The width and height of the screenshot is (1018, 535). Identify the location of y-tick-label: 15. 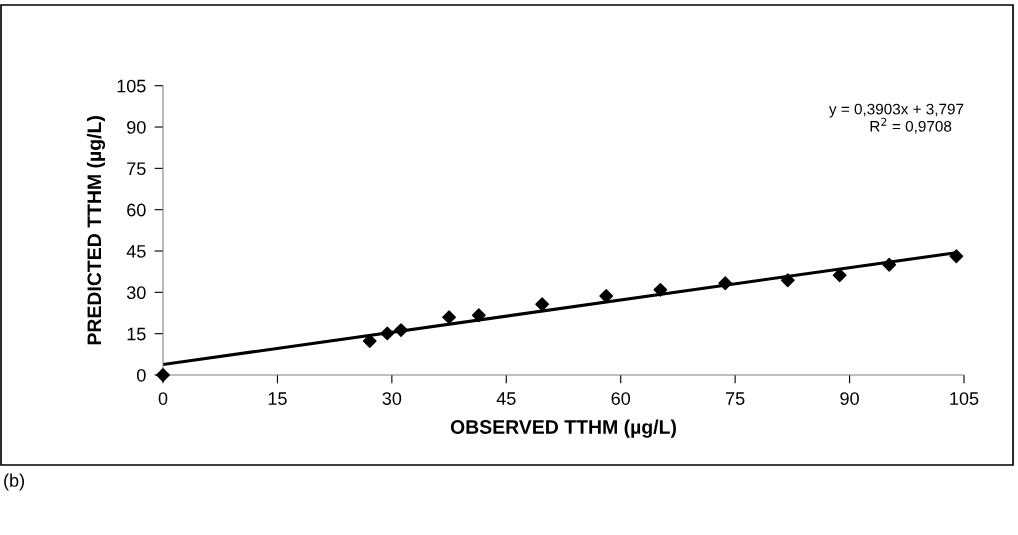
(136, 334).